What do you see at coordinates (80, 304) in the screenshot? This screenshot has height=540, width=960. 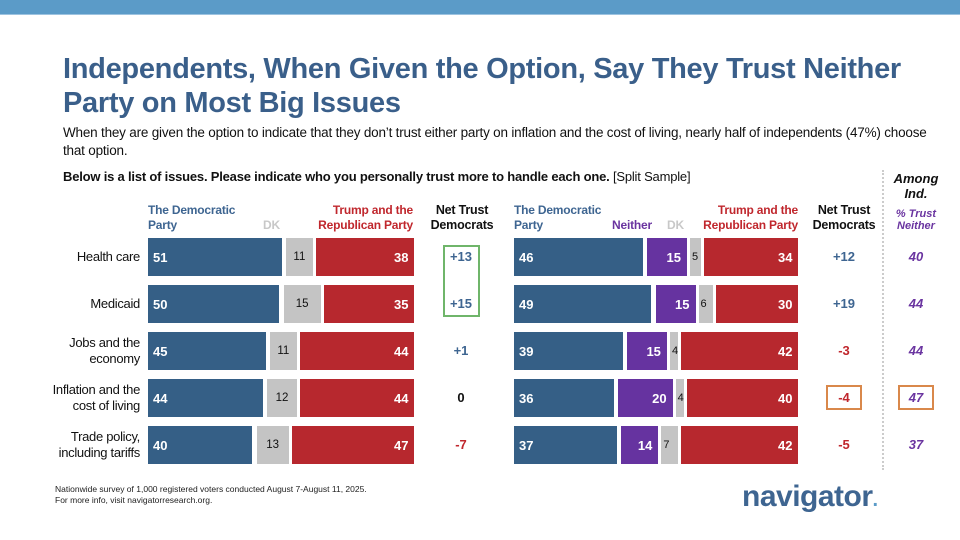 I see `row-label: Medicaid` at bounding box center [80, 304].